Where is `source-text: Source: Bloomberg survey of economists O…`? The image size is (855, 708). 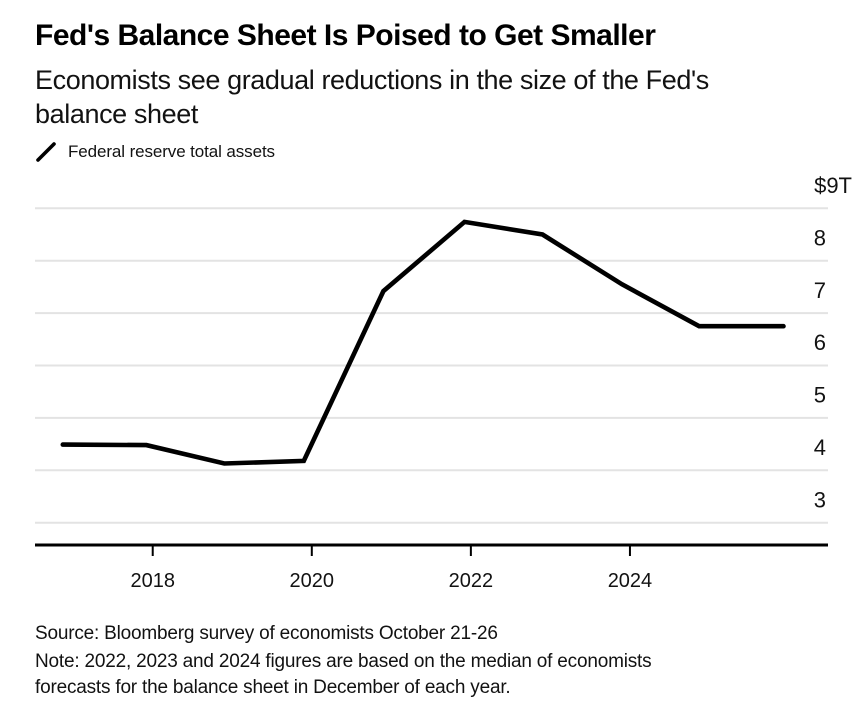
source-text: Source: Bloomberg survey of economists O… is located at coordinates (266, 633).